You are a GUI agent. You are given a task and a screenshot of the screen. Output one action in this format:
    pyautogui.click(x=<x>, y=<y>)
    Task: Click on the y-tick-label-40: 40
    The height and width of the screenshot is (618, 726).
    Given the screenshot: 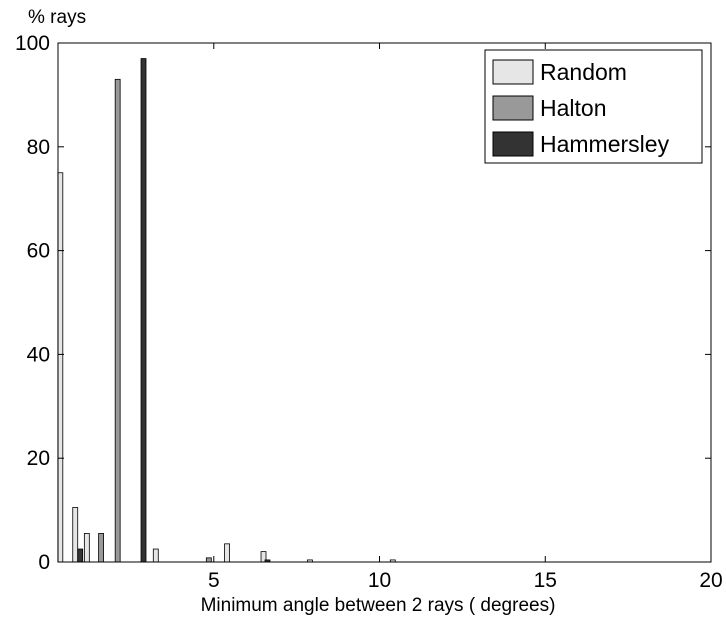 What is the action you would take?
    pyautogui.click(x=38, y=354)
    